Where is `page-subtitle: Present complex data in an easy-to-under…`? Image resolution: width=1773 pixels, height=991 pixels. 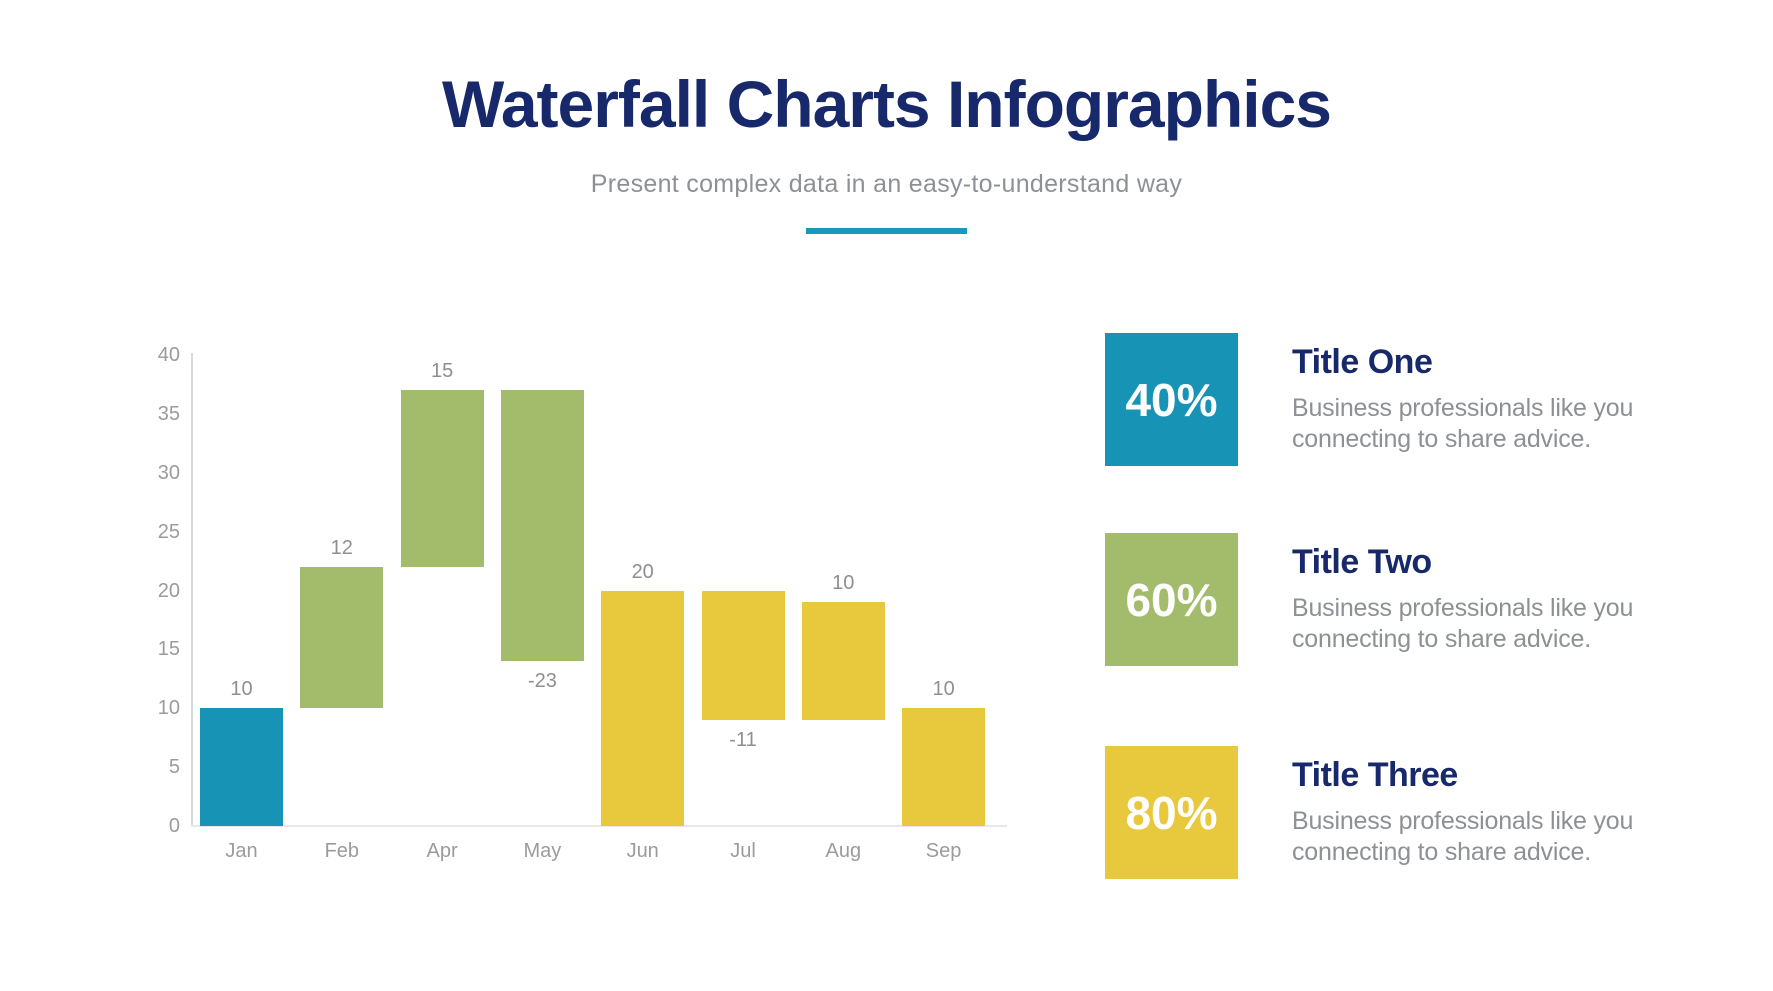 page-subtitle: Present complex data in an easy-to-under… is located at coordinates (886, 184).